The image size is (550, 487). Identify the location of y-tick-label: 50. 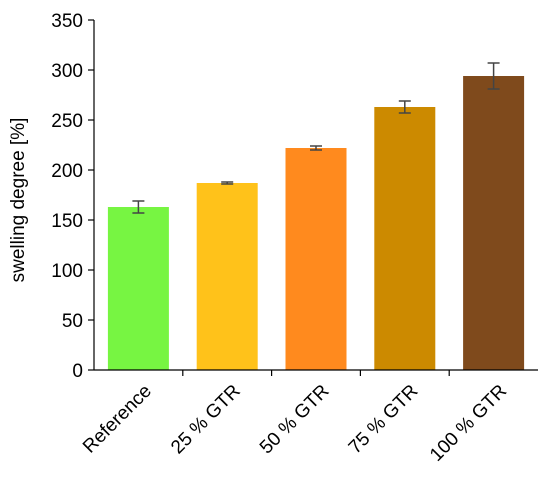
(72, 321).